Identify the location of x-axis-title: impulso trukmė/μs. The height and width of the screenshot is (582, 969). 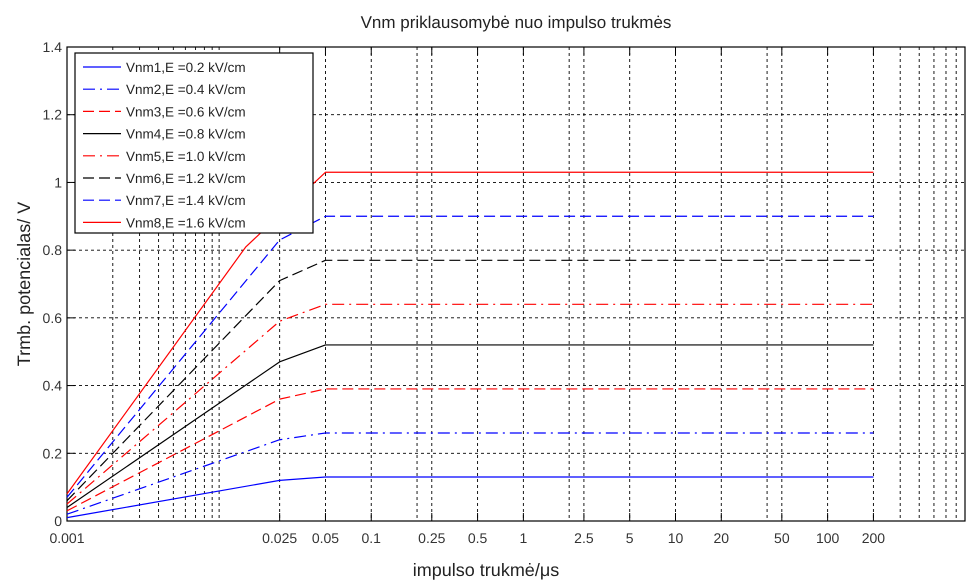
(486, 570).